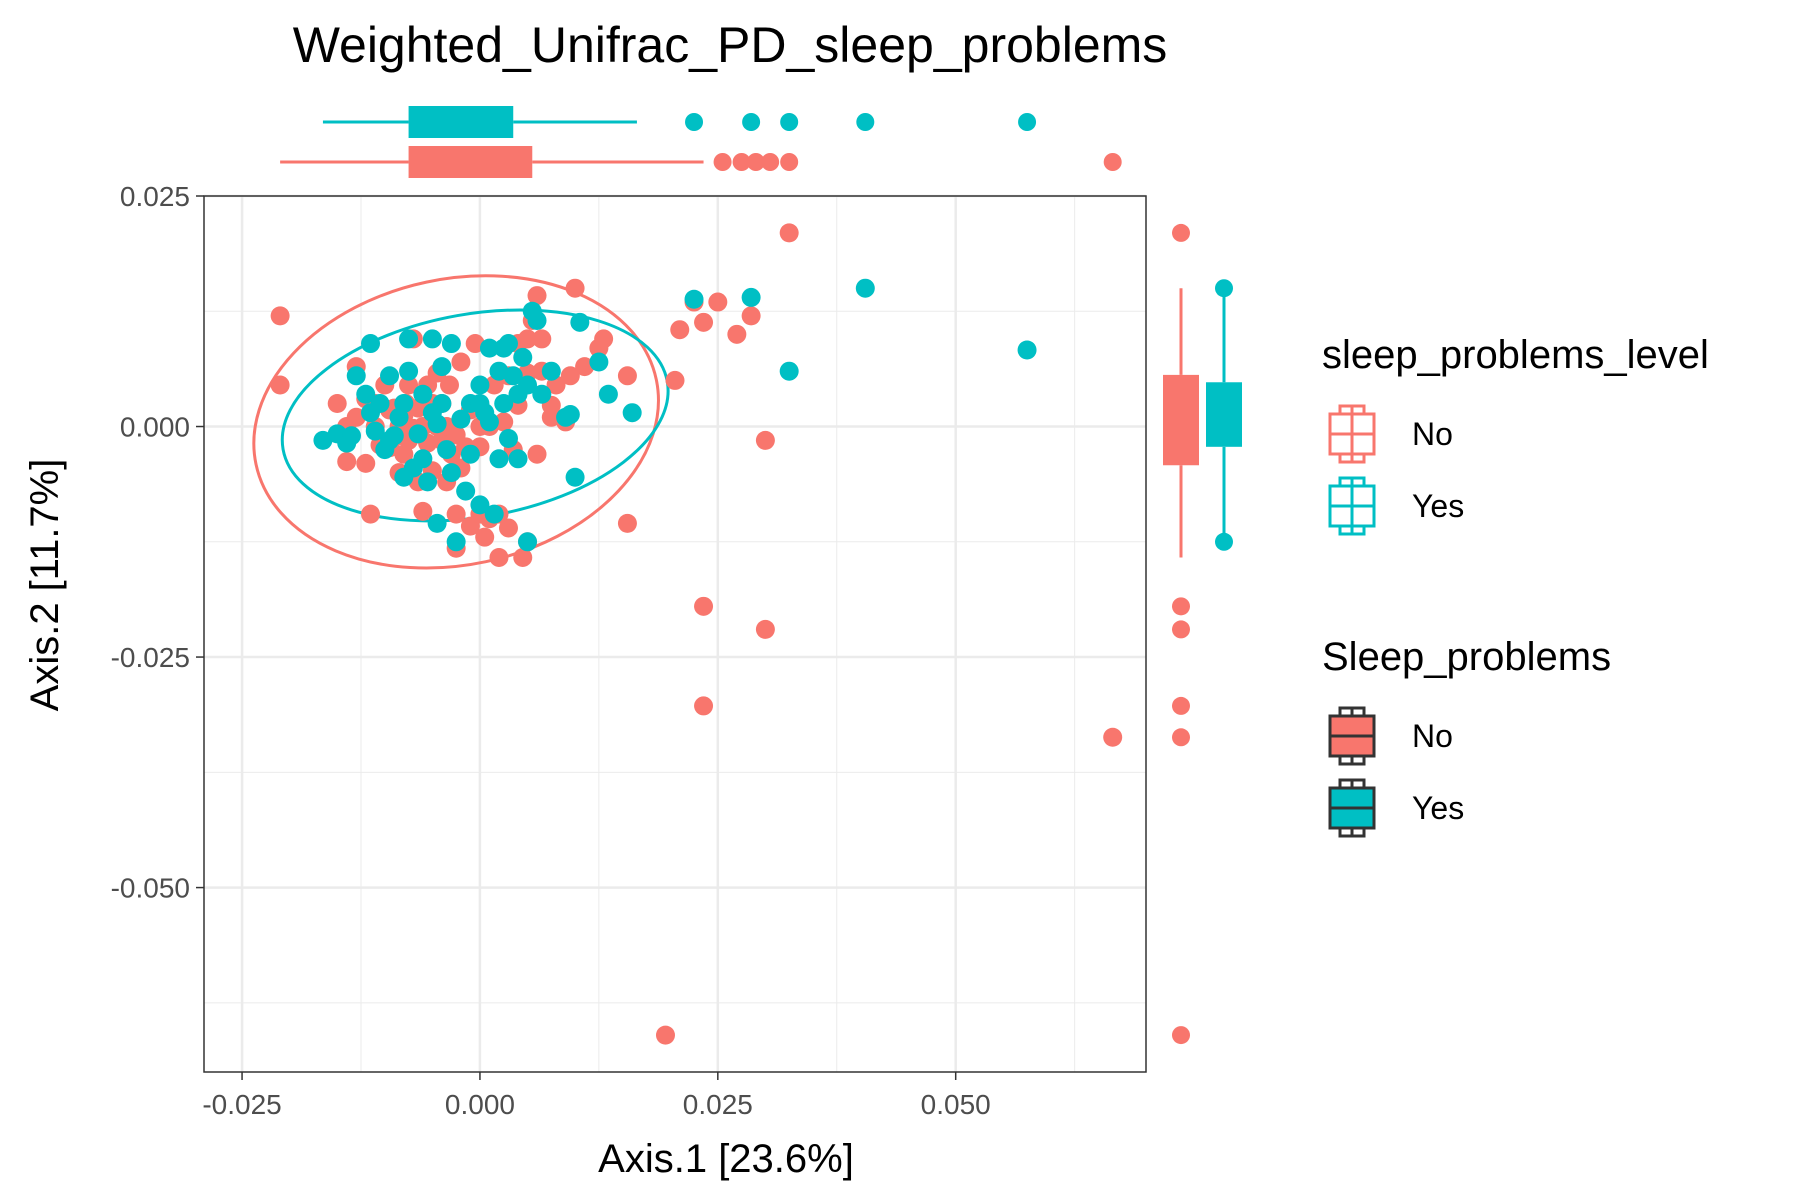 This screenshot has height=1200, width=1800. Describe the element at coordinates (956, 1104) in the screenshot. I see `x-tick-label: 0.050` at that location.